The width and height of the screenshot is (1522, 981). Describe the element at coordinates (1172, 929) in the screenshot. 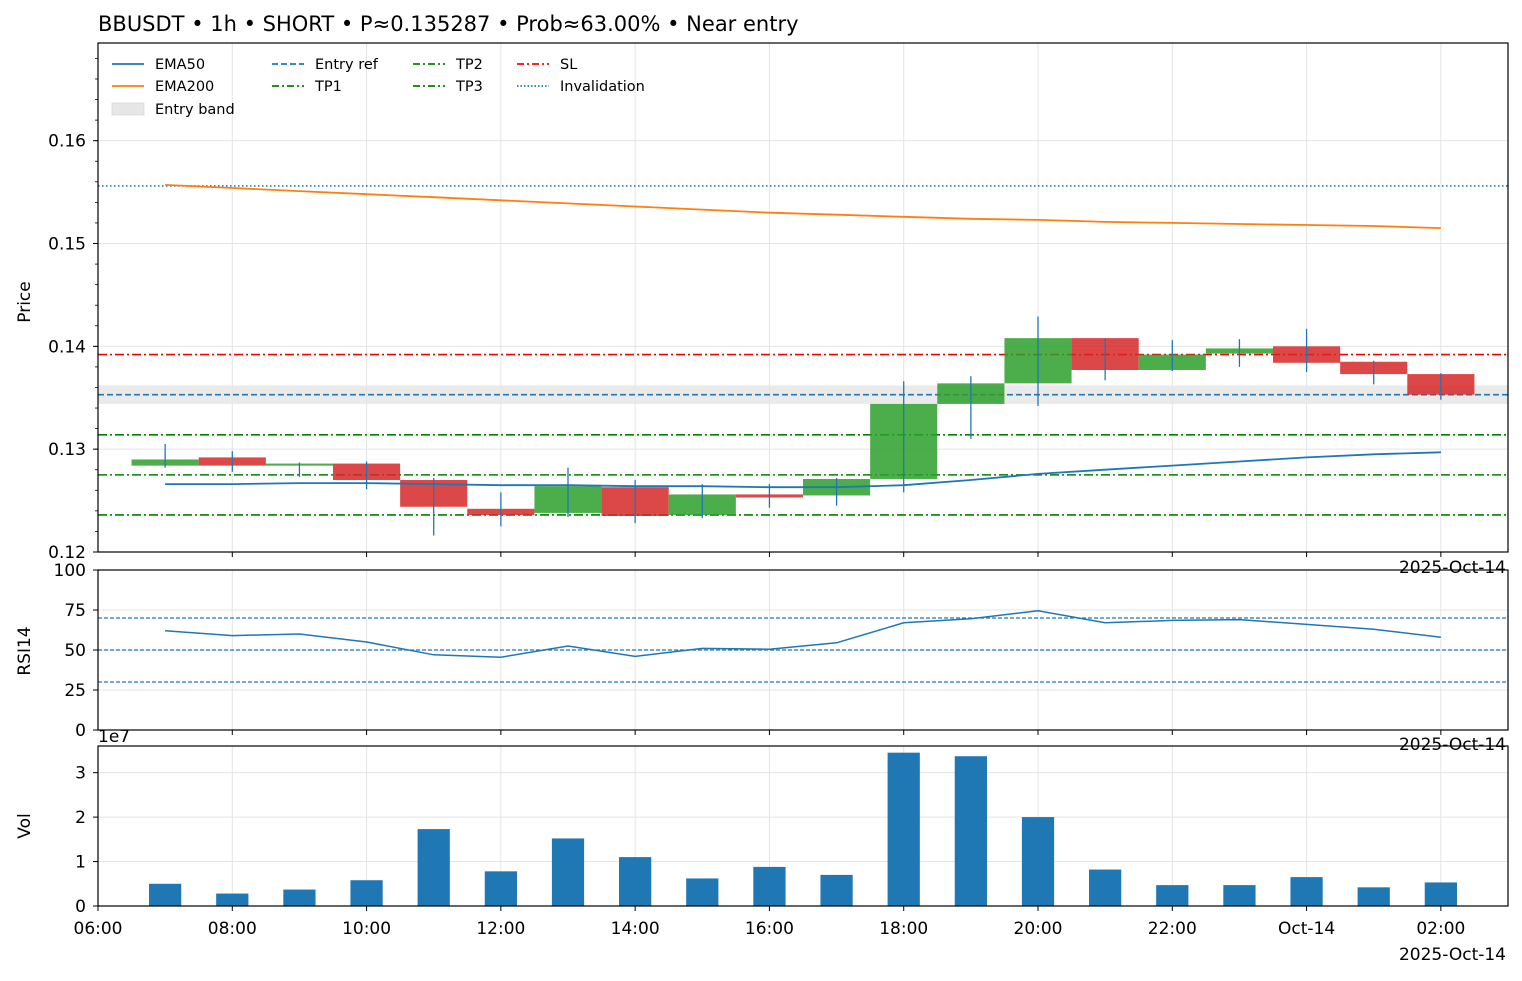

I see `volume-x-tick-label: 22:00` at that location.